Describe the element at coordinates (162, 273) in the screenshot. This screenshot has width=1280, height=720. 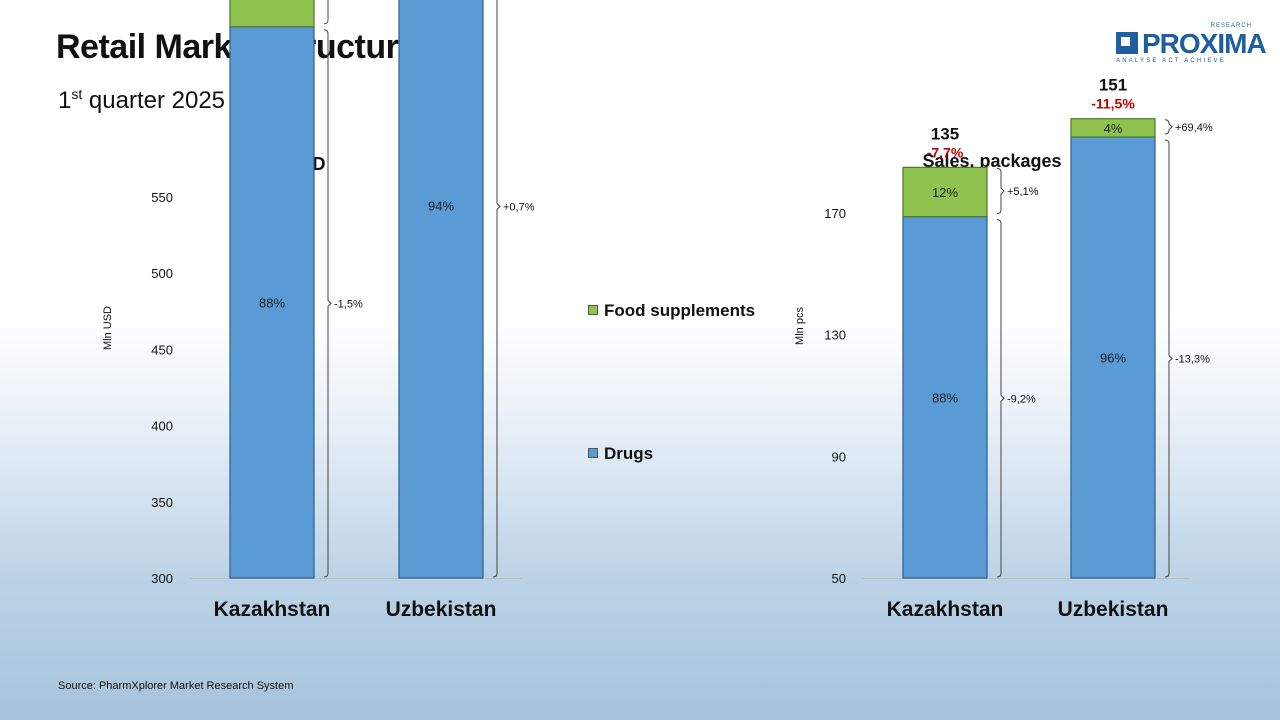
I see `chart1-y-tick-label: 500` at that location.